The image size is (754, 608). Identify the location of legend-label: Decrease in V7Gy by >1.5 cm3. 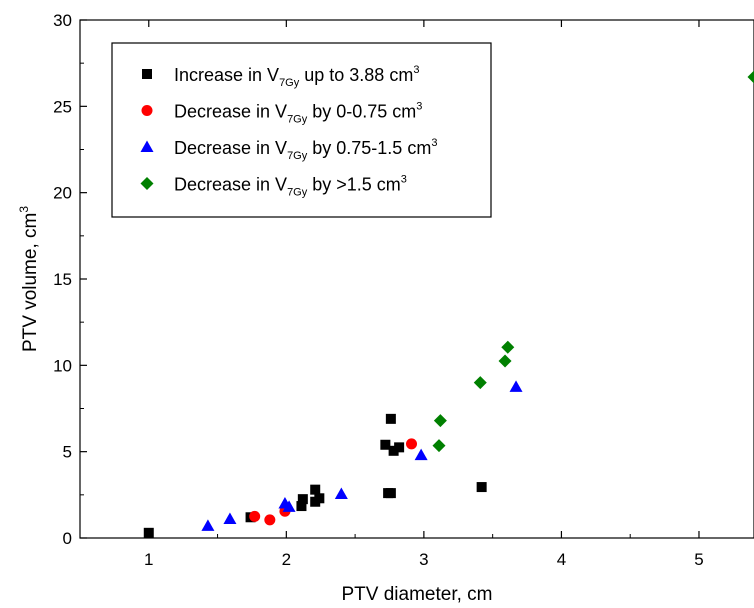
(290, 186).